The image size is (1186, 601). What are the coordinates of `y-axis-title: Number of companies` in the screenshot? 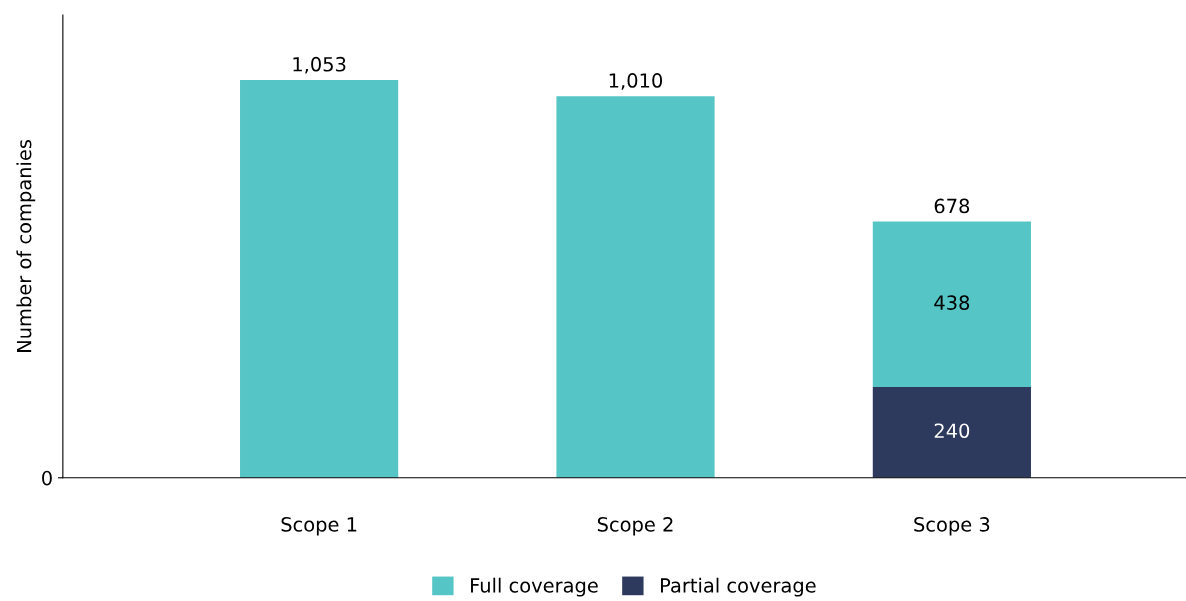 It's located at (26, 245).